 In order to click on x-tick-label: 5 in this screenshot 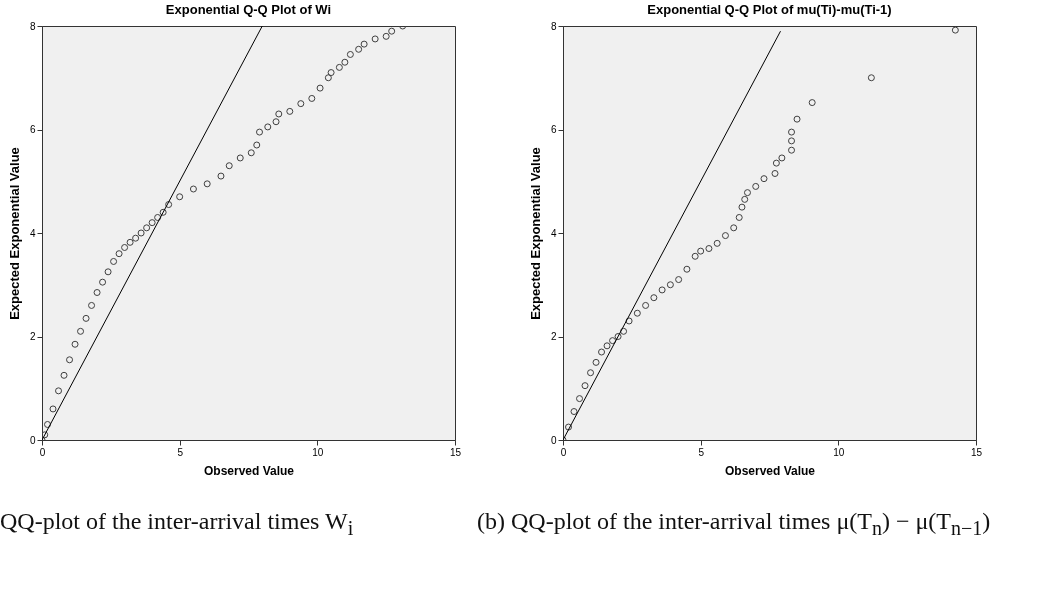, I will do `click(180, 452)`.